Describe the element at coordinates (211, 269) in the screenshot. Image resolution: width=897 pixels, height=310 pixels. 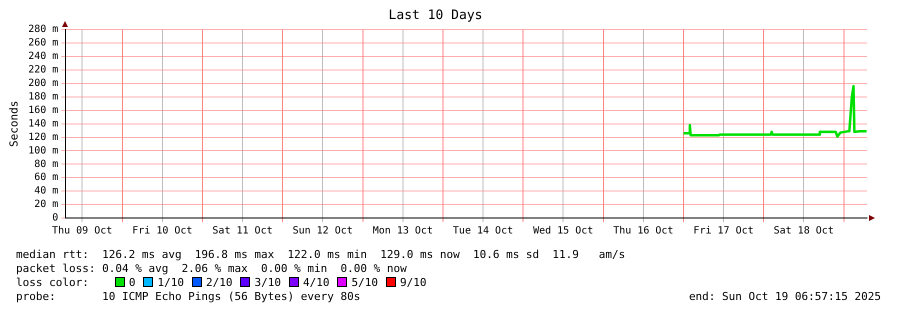
I see `text: packet loss: 0.04 % avg 2.06 % max 0.00 % min 0.00 % now` at that location.